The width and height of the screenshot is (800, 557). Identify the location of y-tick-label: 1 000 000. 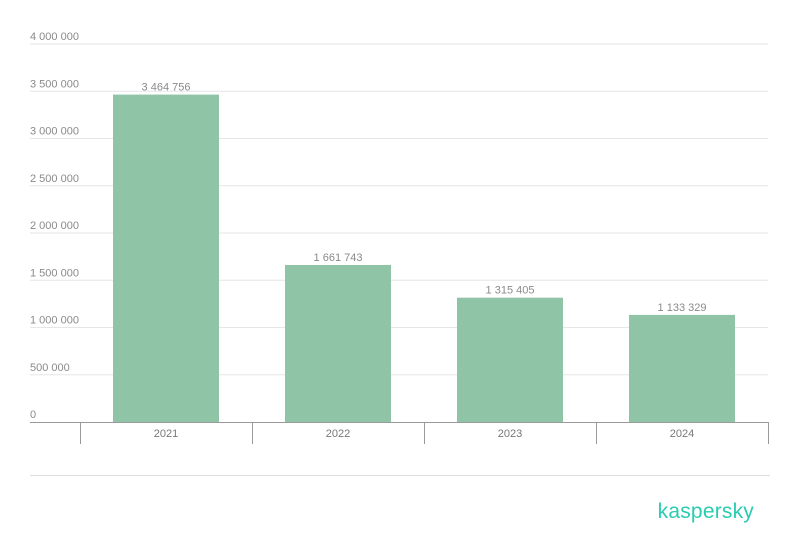
(54, 321).